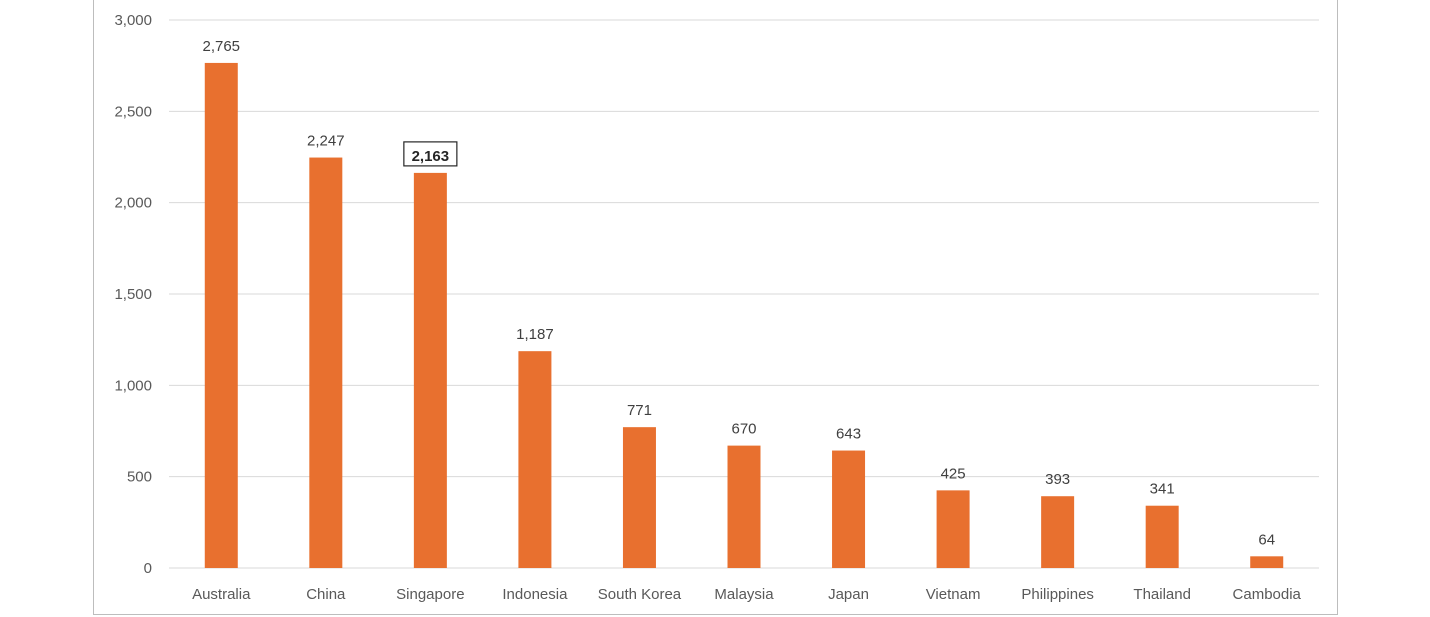 This screenshot has width=1430, height=617. I want to click on data-label: 425, so click(953, 473).